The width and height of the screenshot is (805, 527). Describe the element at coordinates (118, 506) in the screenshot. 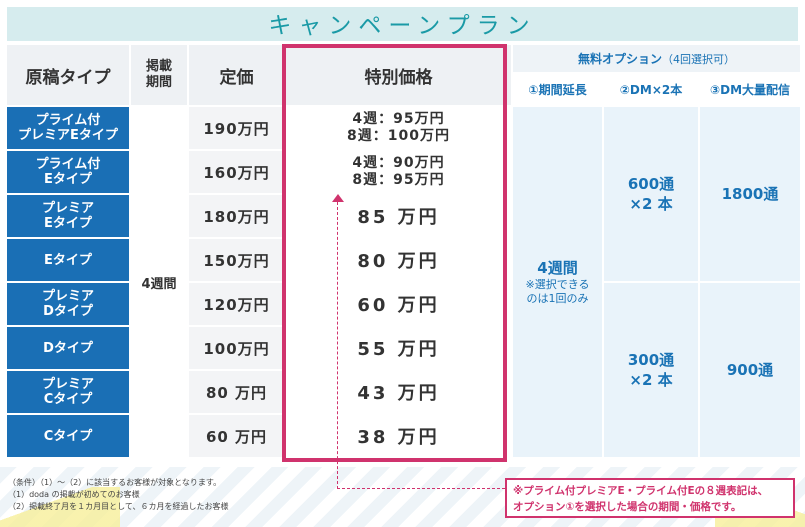

I see `condition-line: （2）掲載終了月を１カ月目として、６カ月を経過したお客様` at that location.